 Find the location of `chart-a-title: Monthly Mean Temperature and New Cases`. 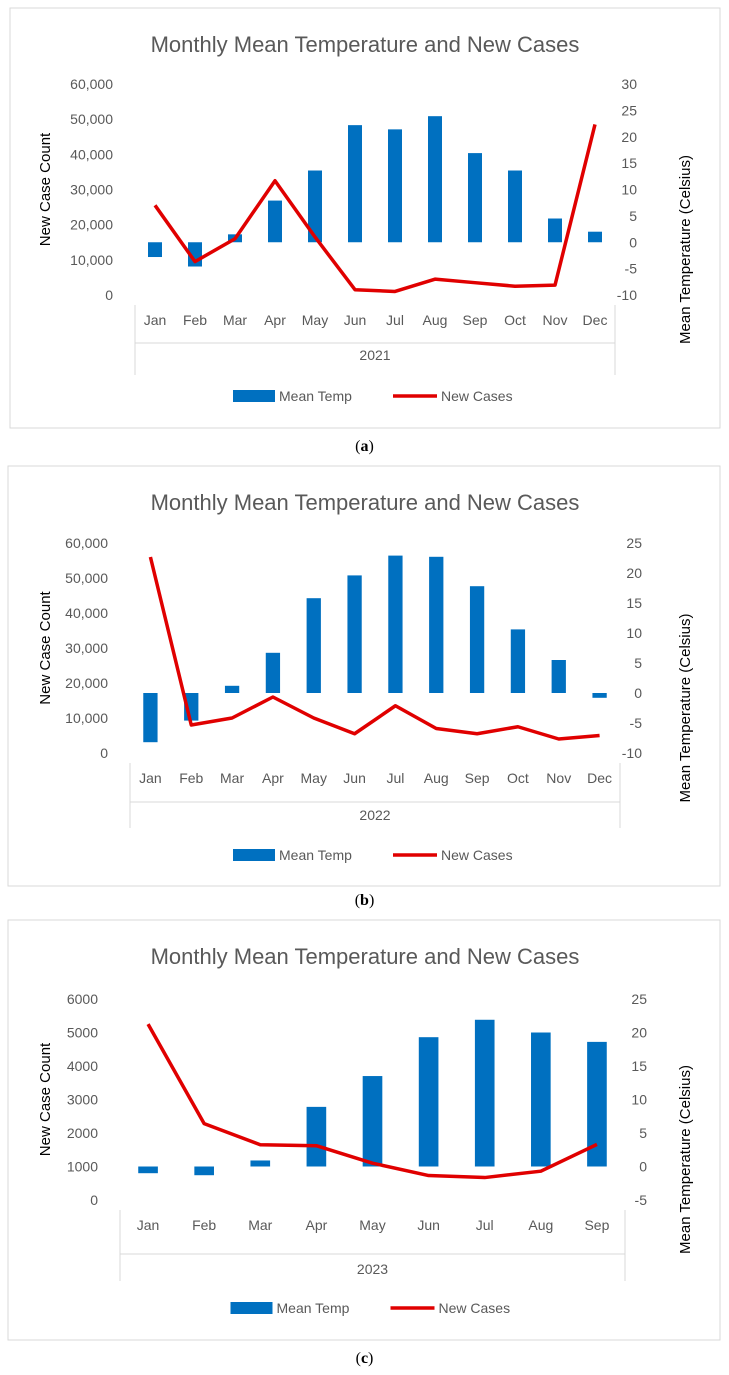

chart-a-title: Monthly Mean Temperature and New Cases is located at coordinates (365, 44).